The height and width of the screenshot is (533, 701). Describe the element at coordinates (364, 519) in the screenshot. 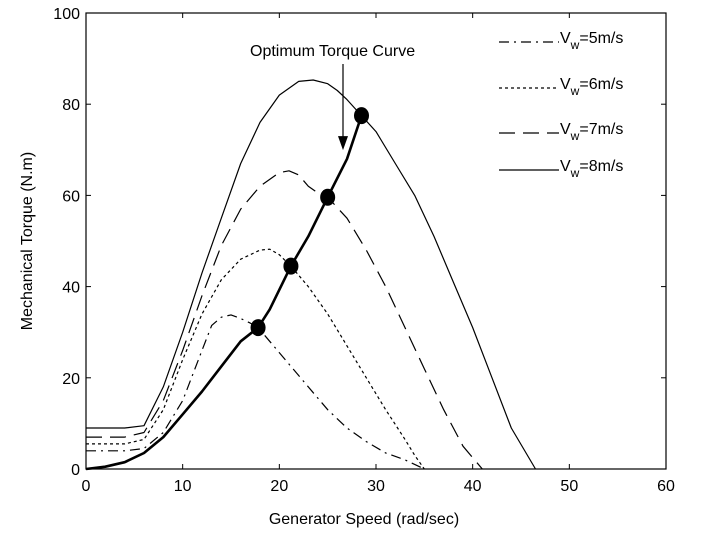

I see `x-axis-title: Generator Speed (rad/sec)` at that location.